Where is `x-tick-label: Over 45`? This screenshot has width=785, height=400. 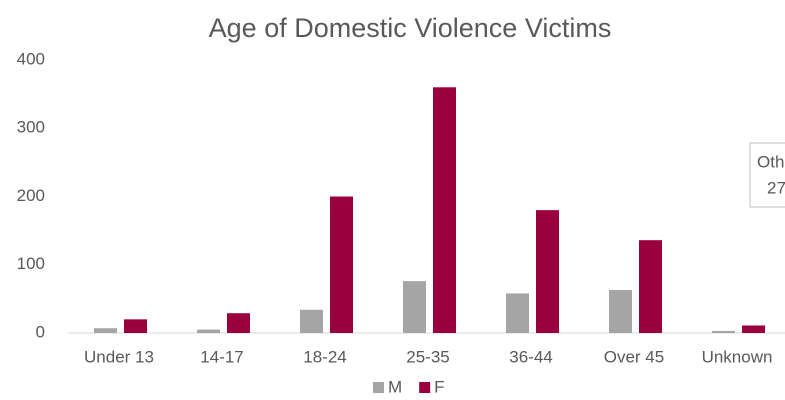
x-tick-label: Over 45 is located at coordinates (634, 356).